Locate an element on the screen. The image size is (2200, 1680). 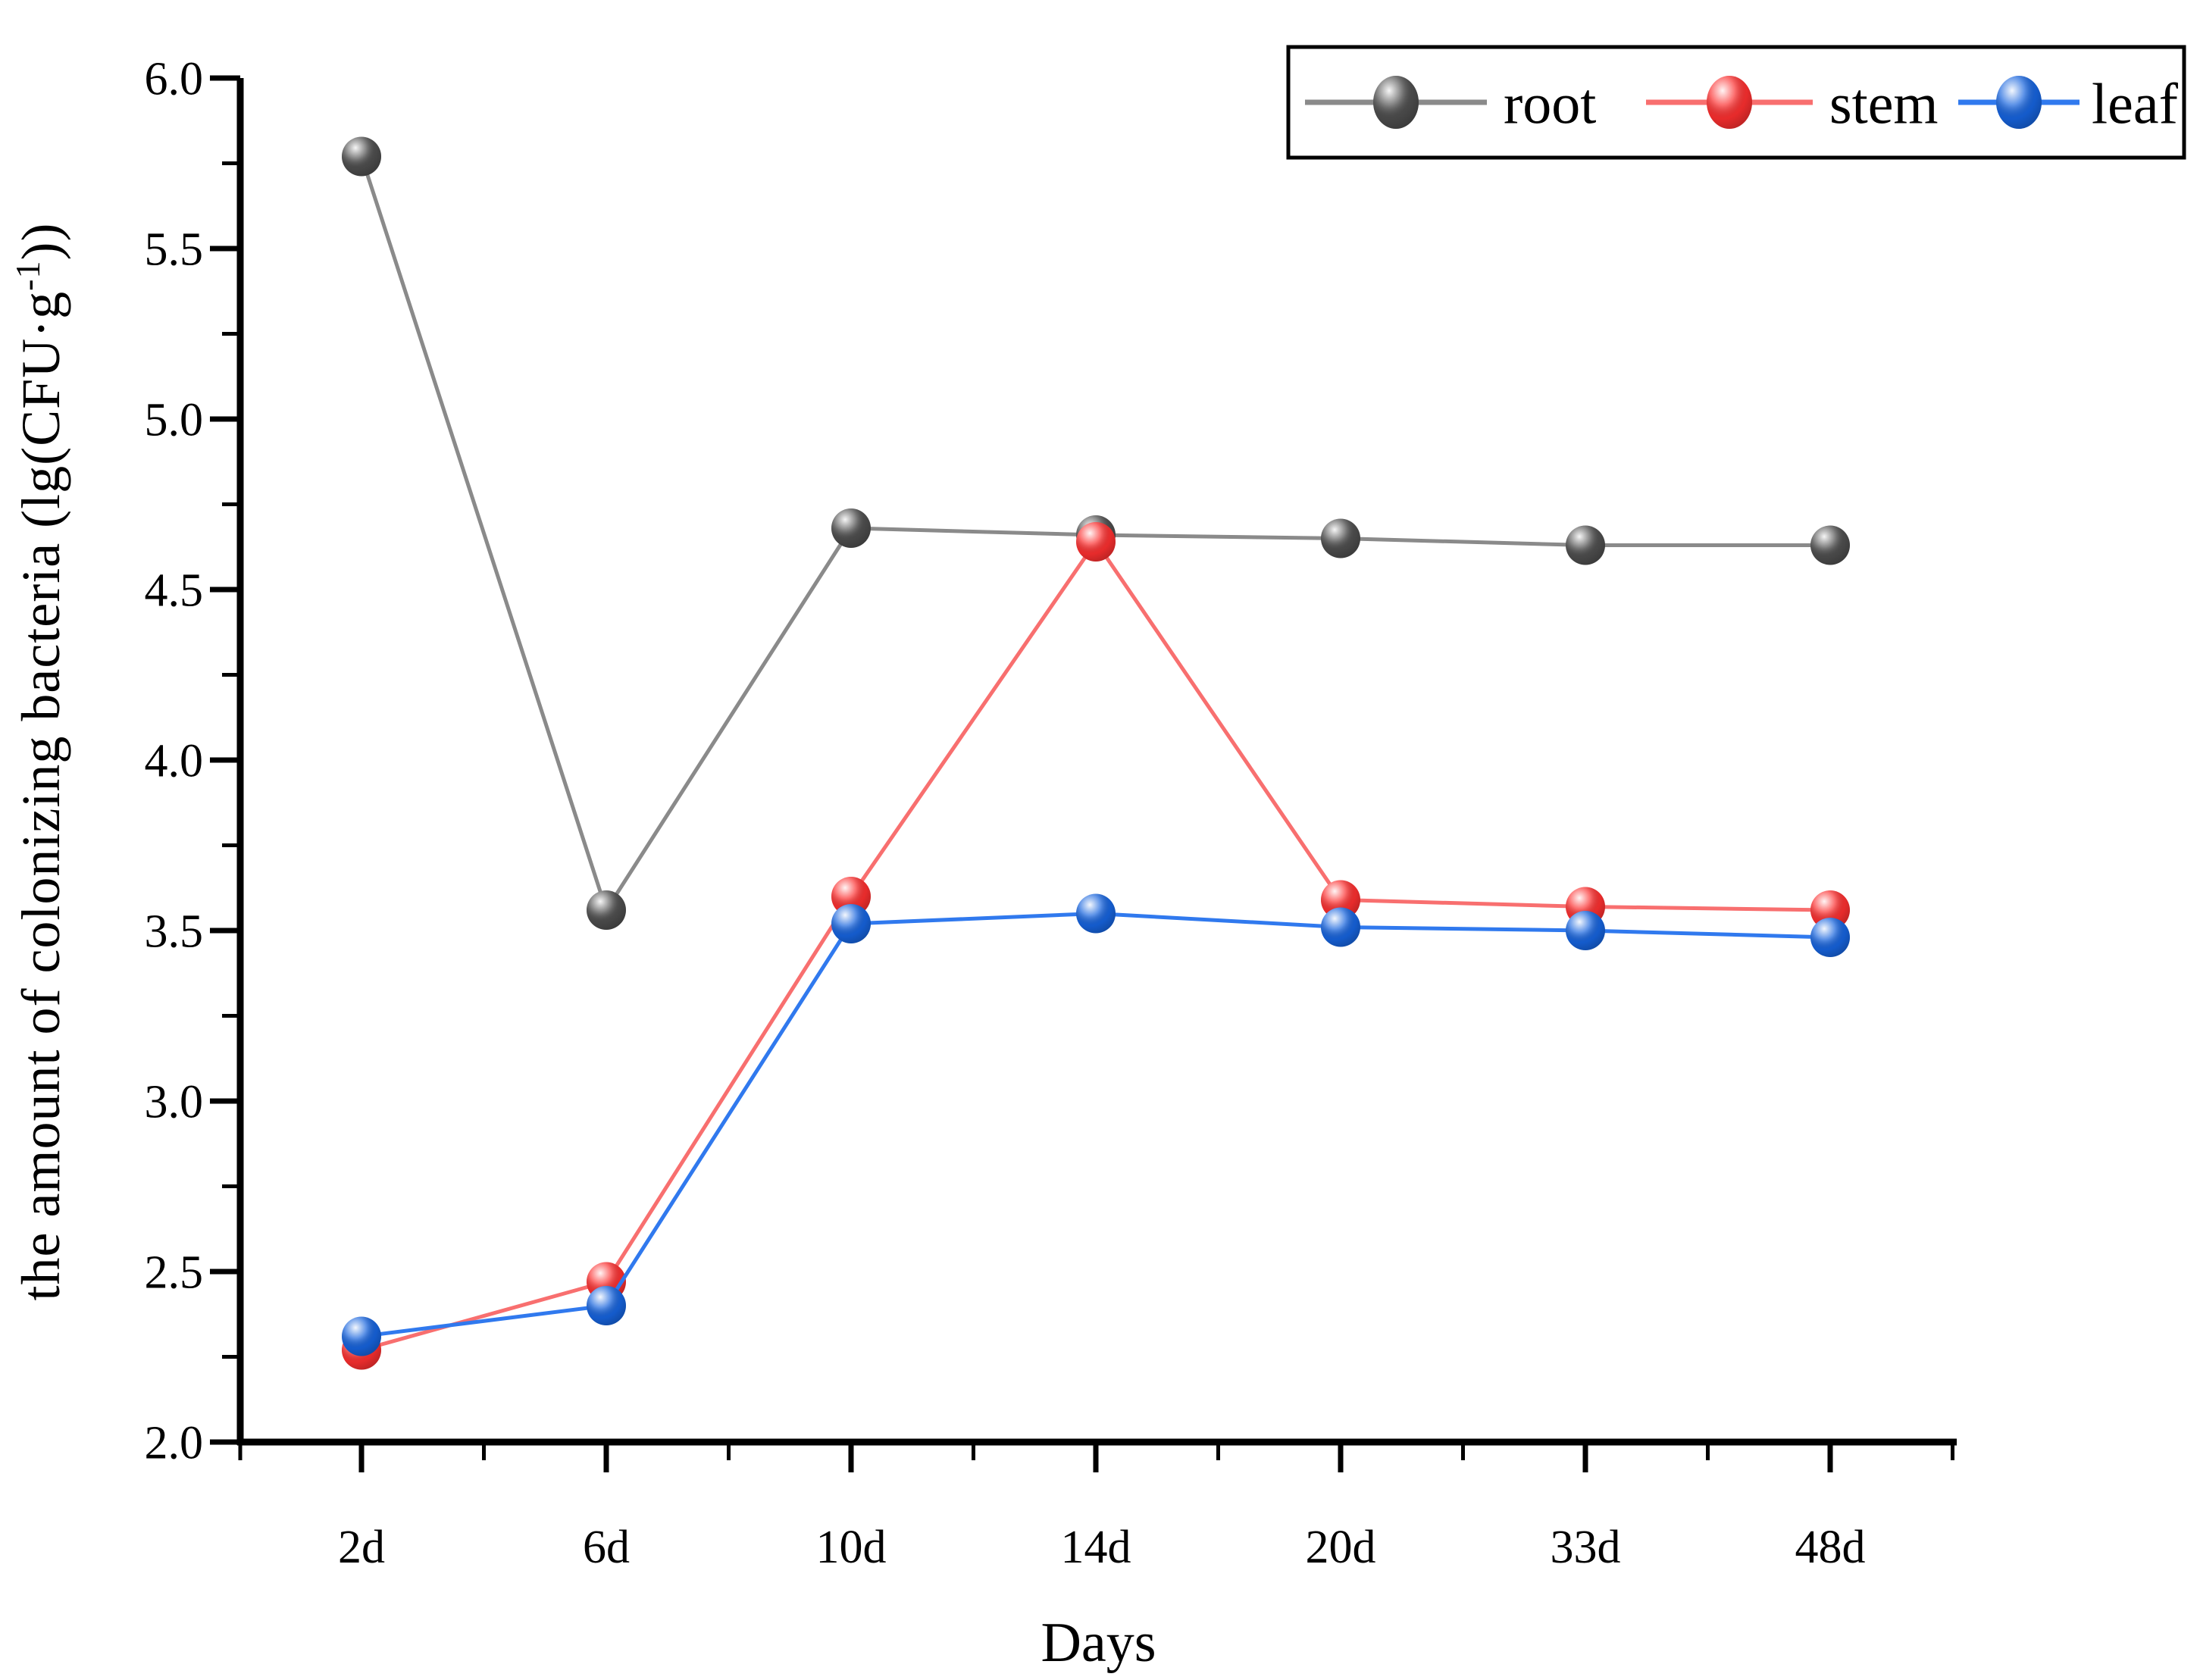
y-tick-label: 3.5 is located at coordinates (175, 932).